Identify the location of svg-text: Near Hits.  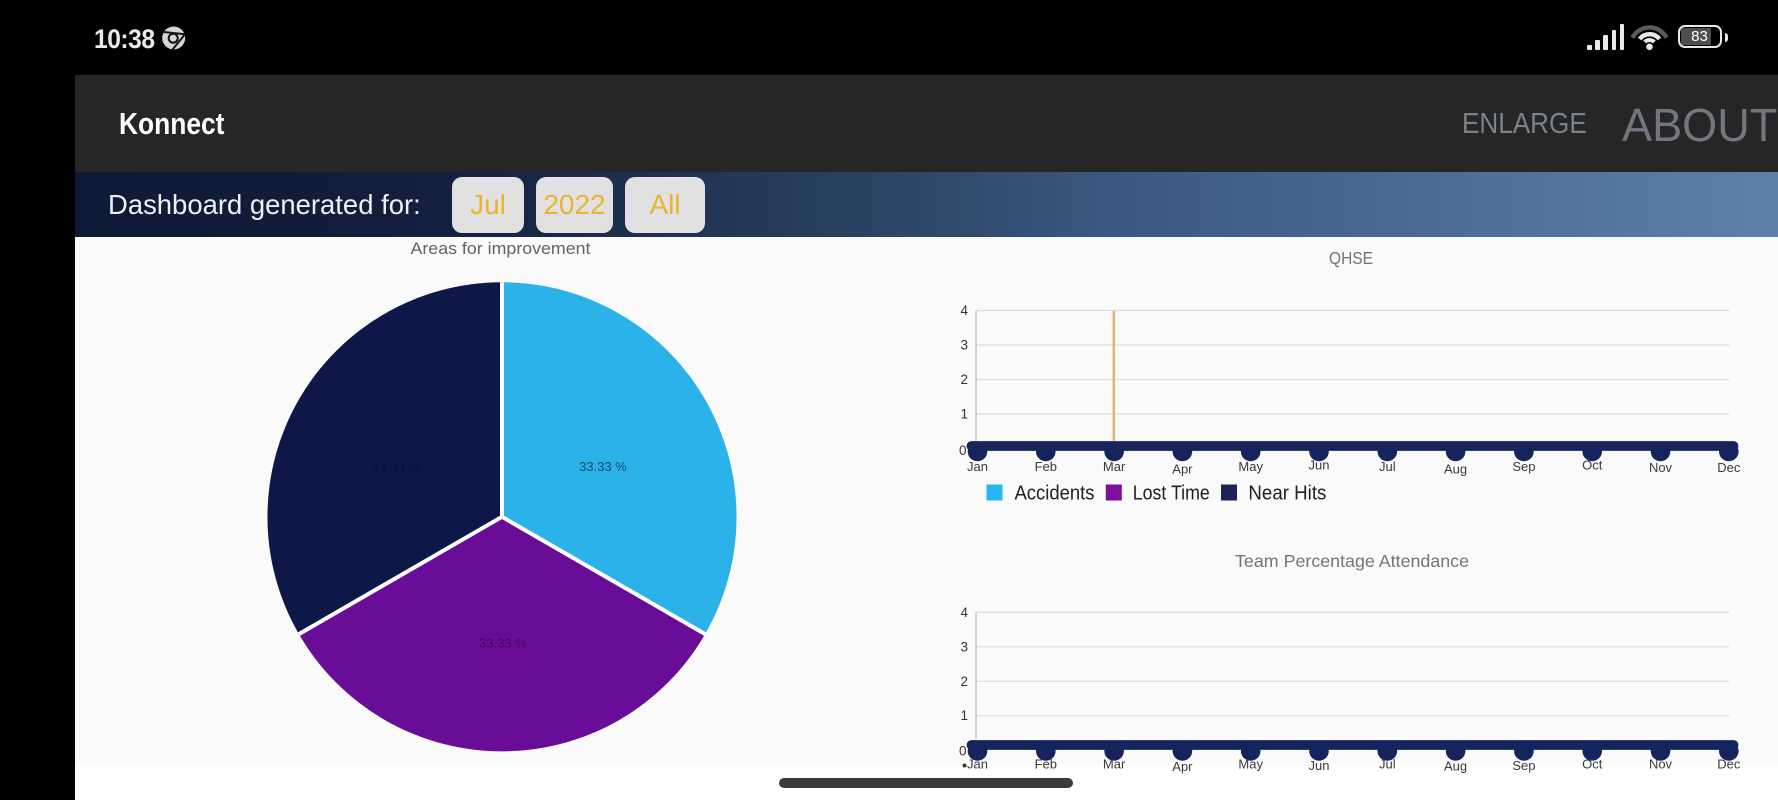
(1287, 494).